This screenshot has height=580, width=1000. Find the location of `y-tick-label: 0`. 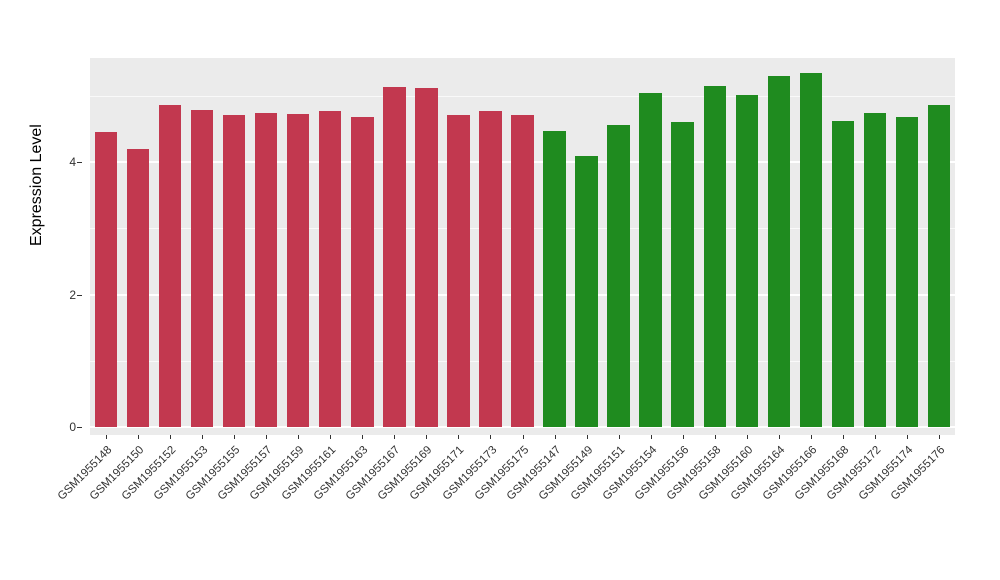

y-tick-label: 0 is located at coordinates (72, 427).